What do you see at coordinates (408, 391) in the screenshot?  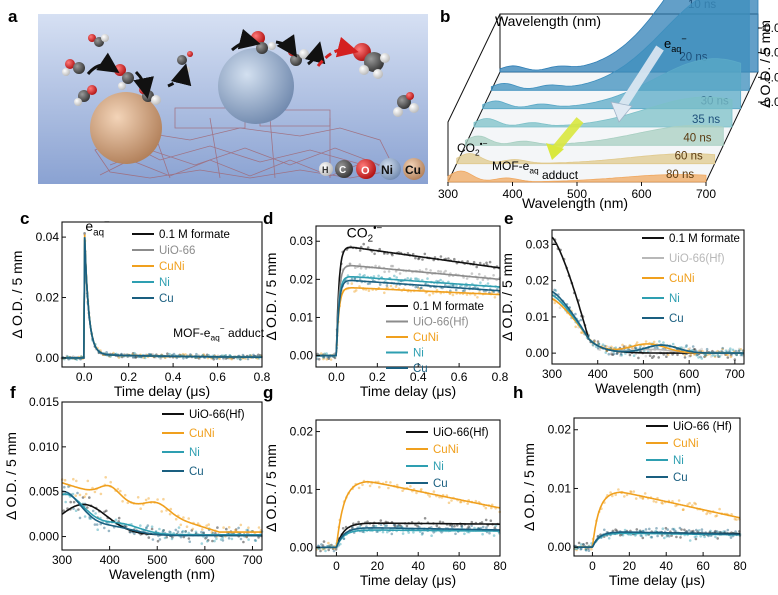 I see `x-axis-title-d: Time delay (μs)` at bounding box center [408, 391].